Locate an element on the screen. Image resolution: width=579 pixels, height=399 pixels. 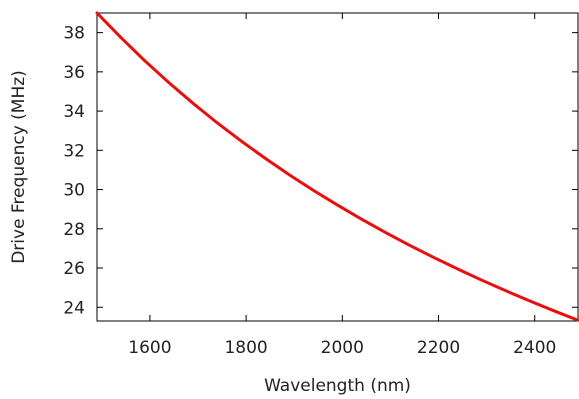
y-tick-label: 38 is located at coordinates (74, 34).